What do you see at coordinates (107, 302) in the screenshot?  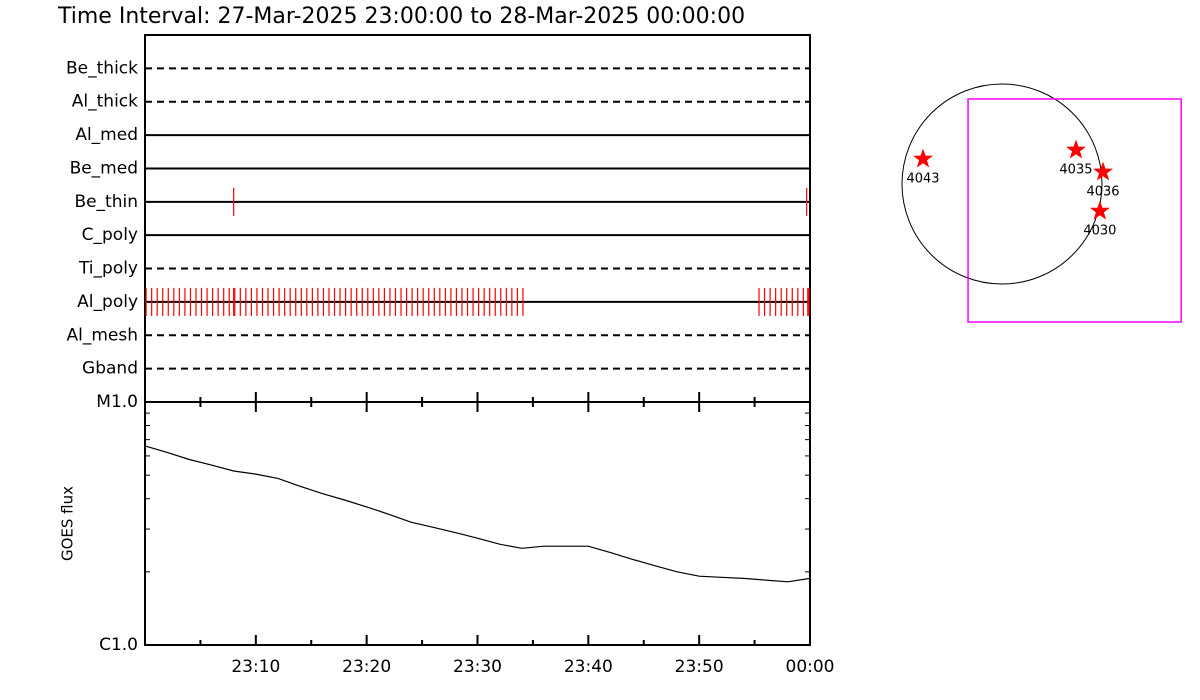 I see `row-label: Al_poly` at bounding box center [107, 302].